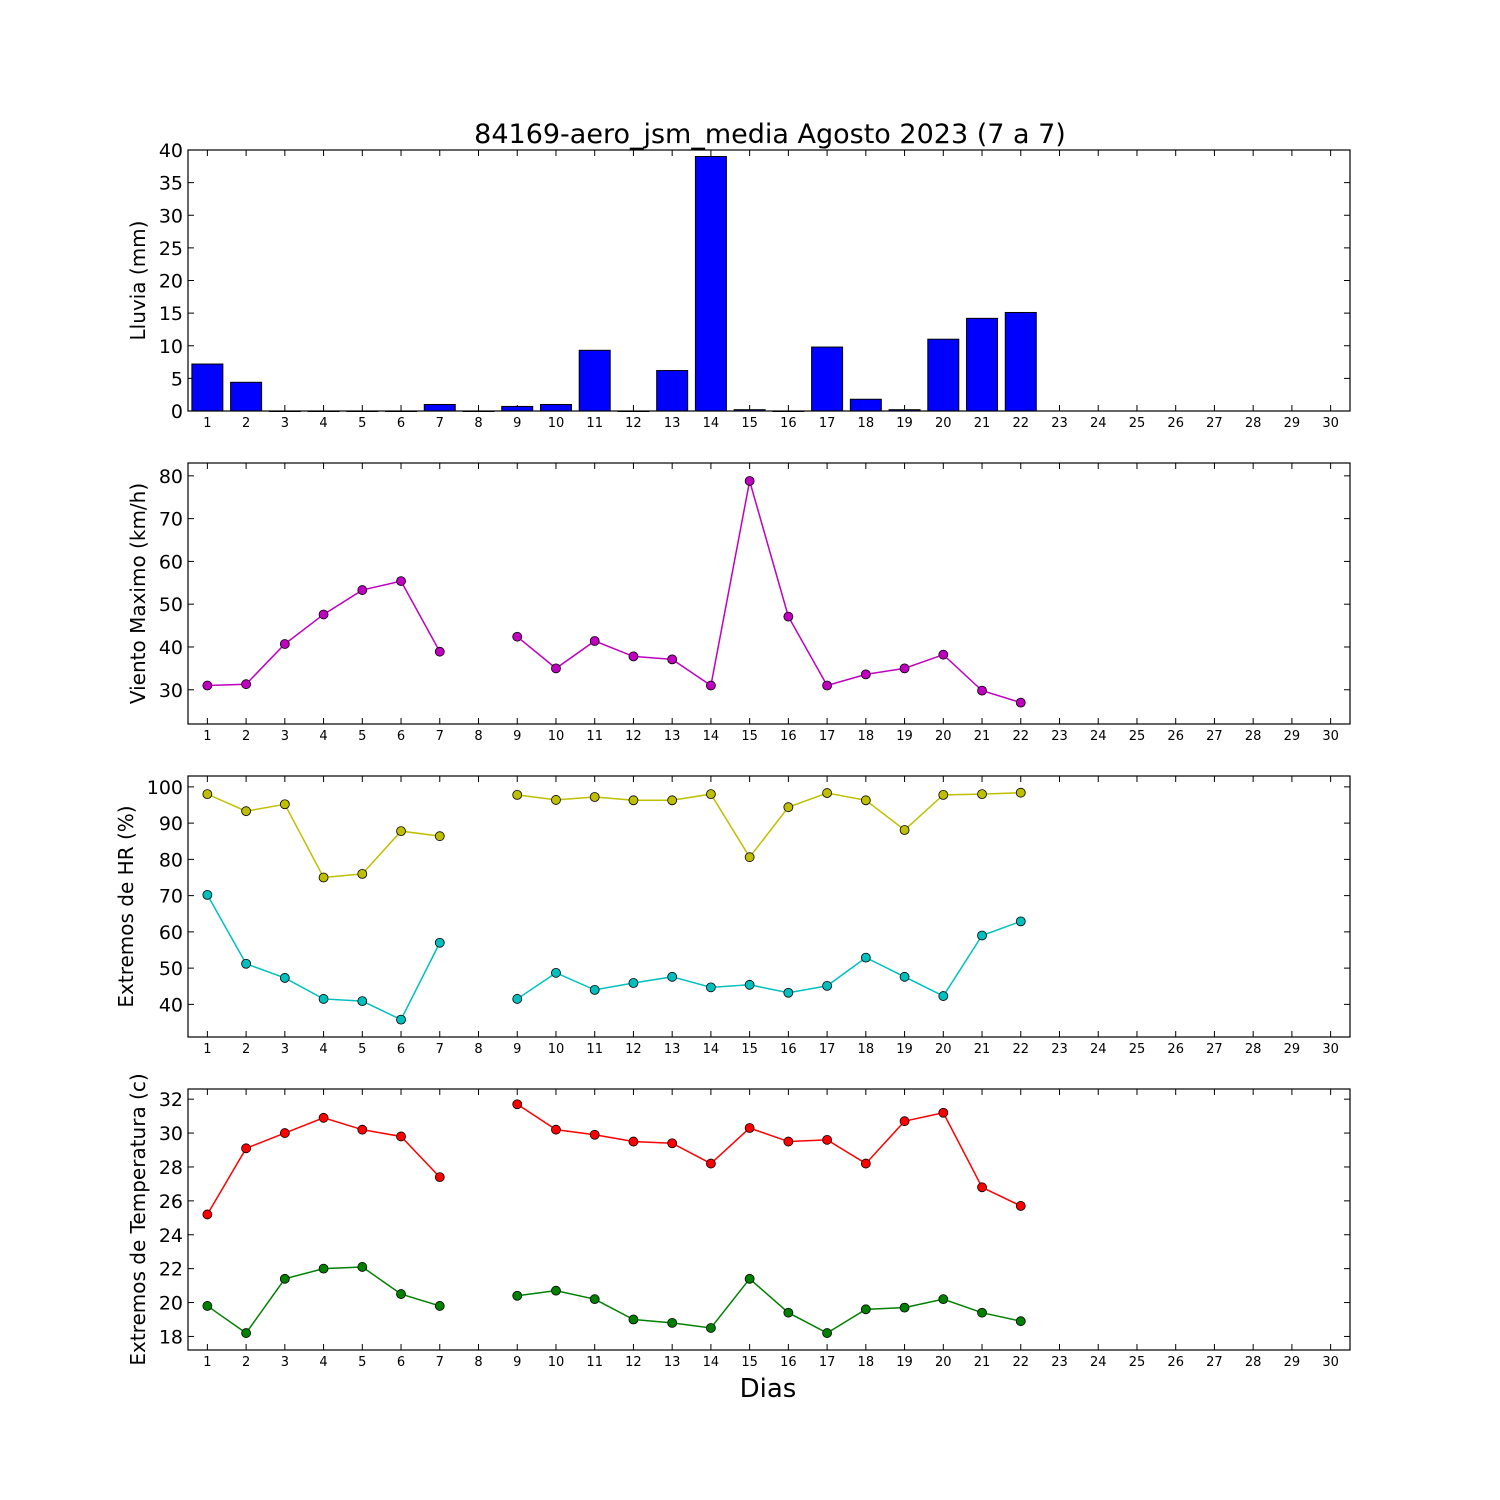  What do you see at coordinates (1059, 736) in the screenshot?
I see `x-tick-label: 23` at bounding box center [1059, 736].